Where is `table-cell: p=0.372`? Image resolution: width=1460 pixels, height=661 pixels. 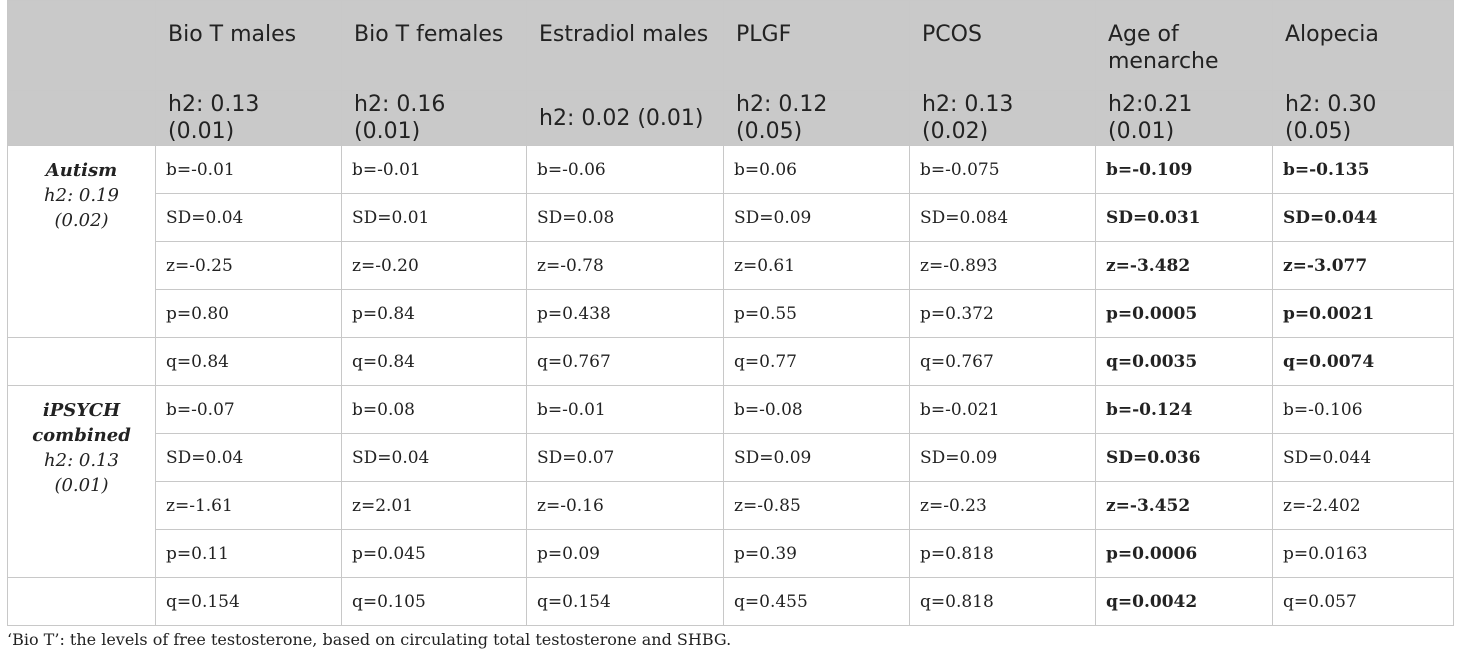 table-cell: p=0.372 is located at coordinates (1002, 313).